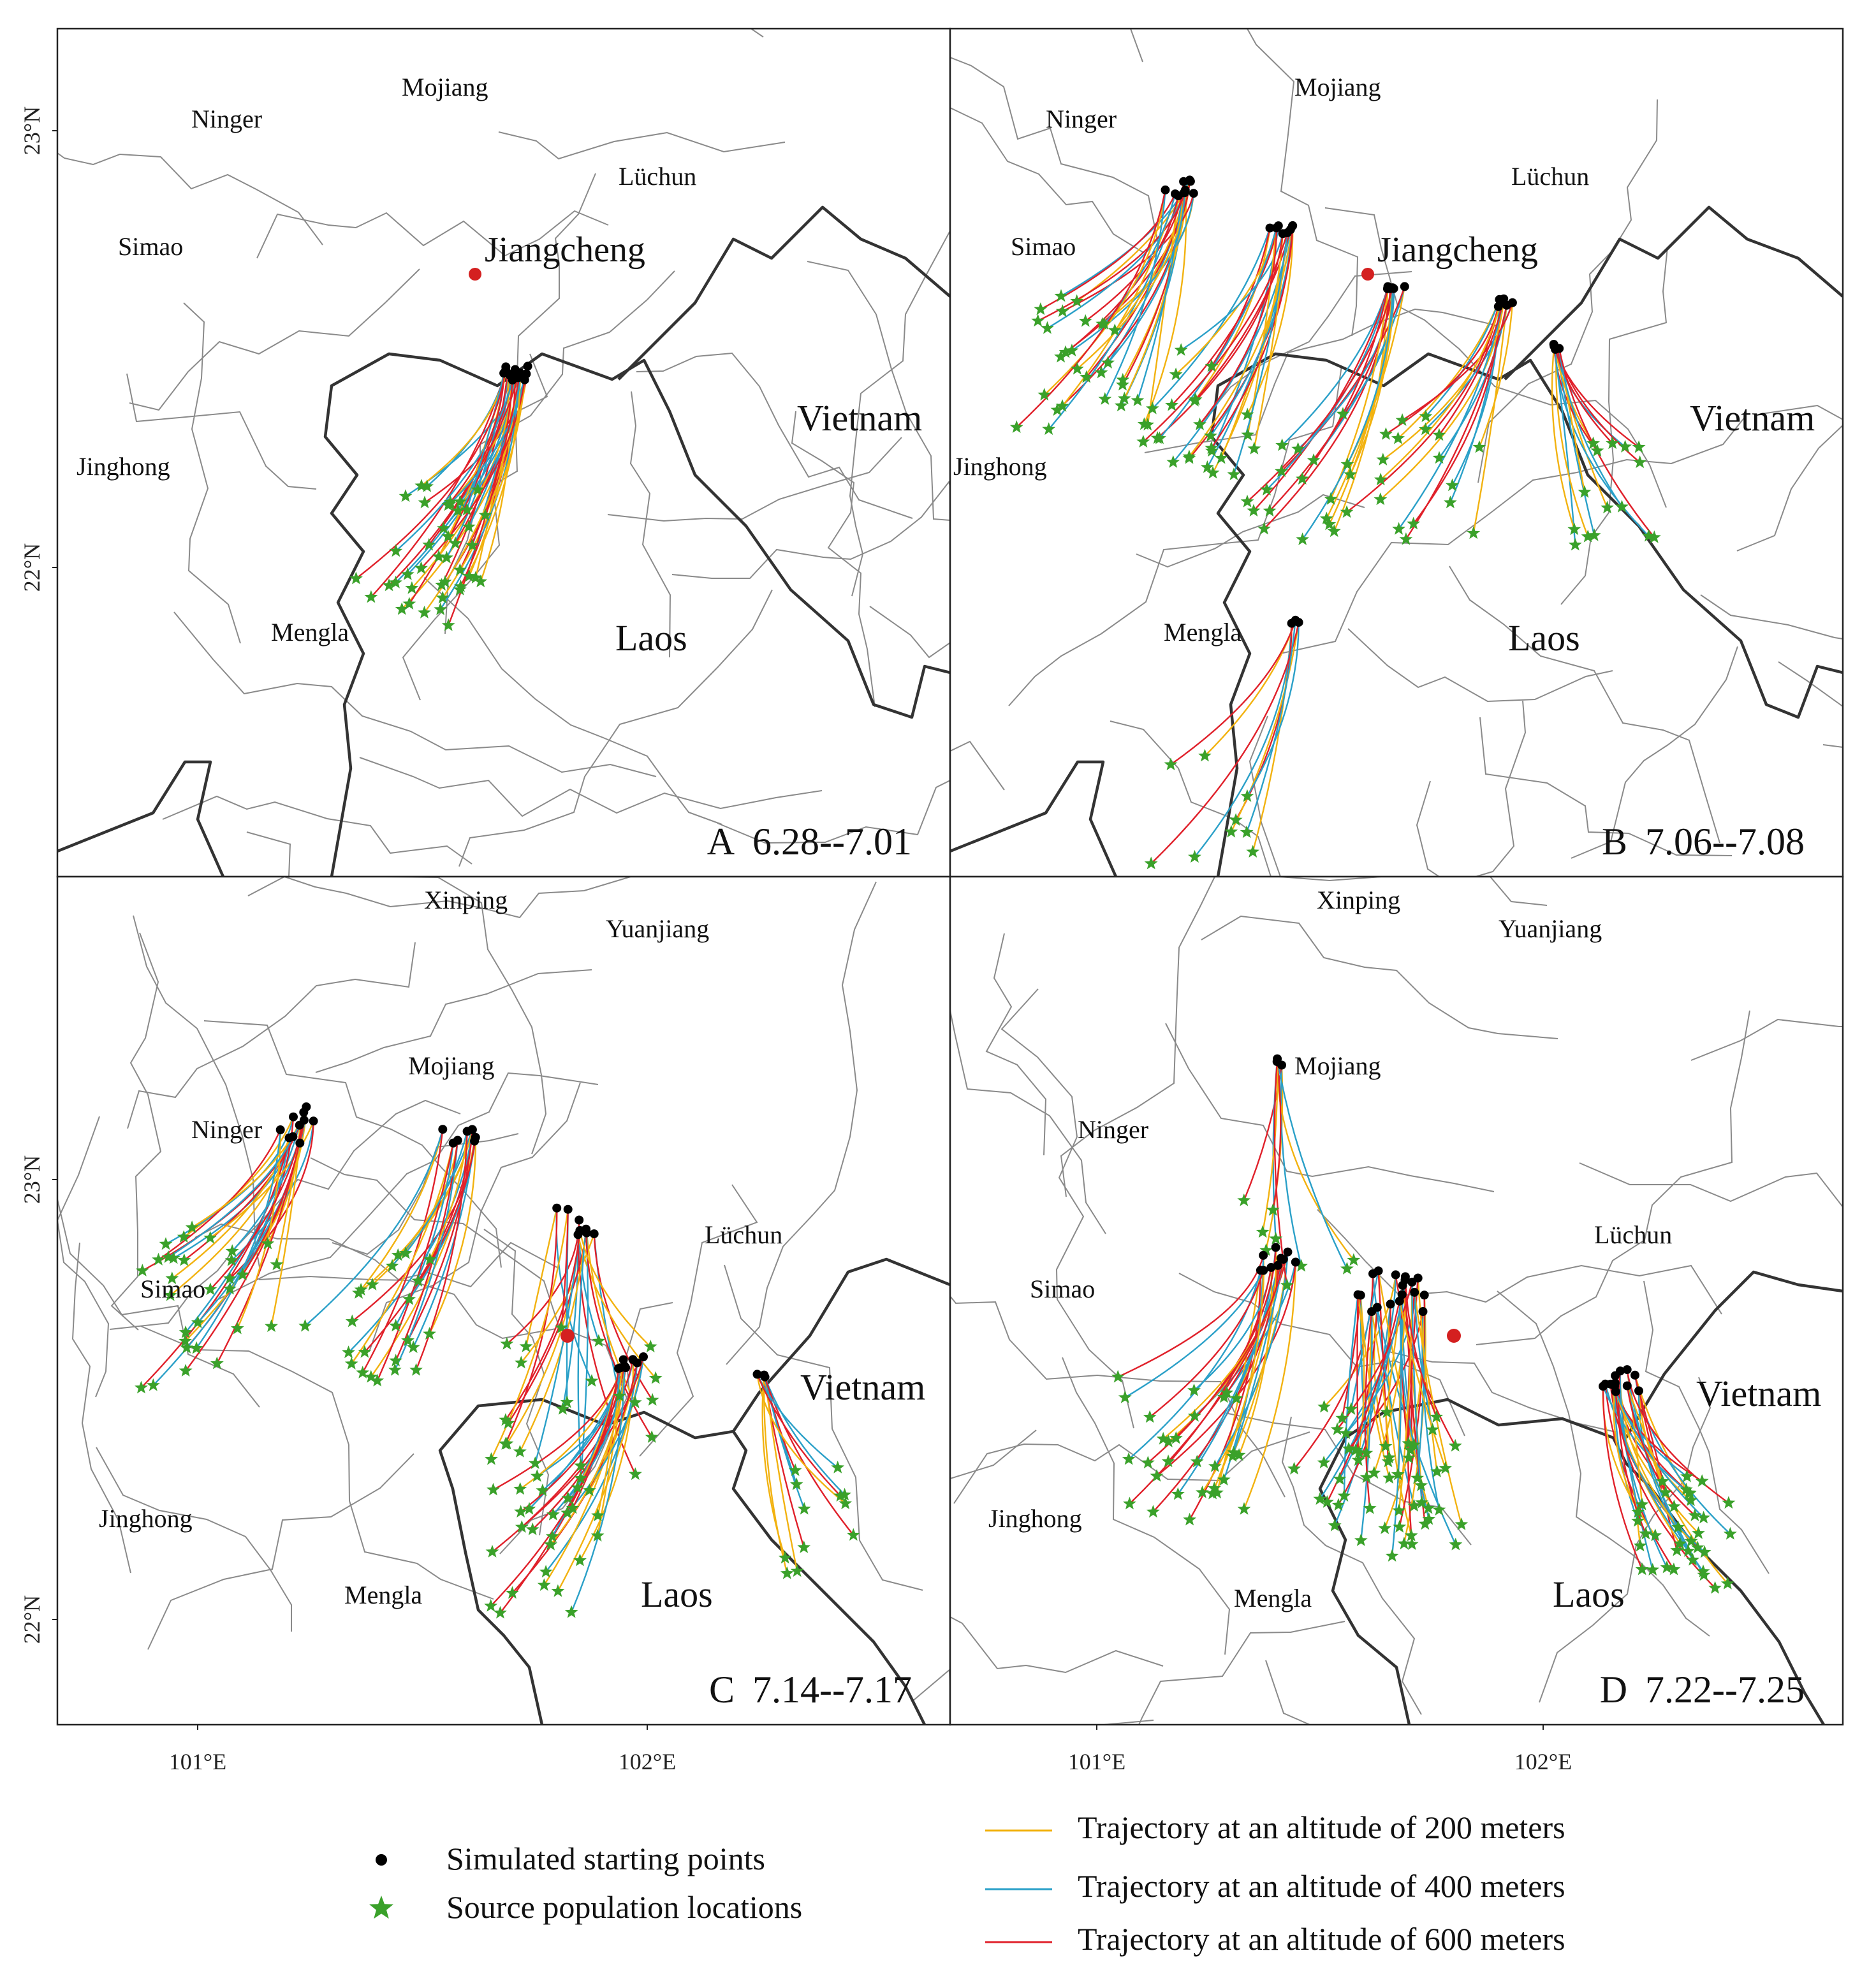 Image resolution: width=1876 pixels, height=1981 pixels. I want to click on source-markers, so click(497, 1419).